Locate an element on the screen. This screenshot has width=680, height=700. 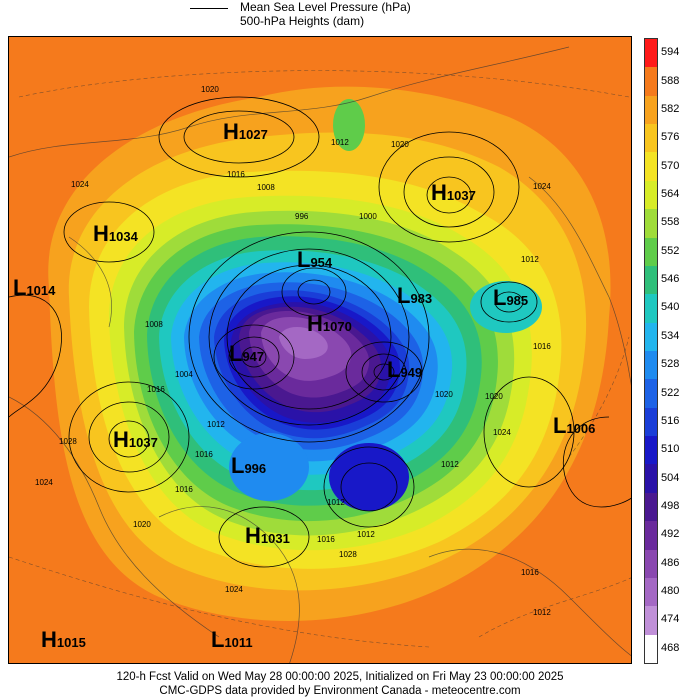
pressure-center-low: L1014 is located at coordinates (34, 287).